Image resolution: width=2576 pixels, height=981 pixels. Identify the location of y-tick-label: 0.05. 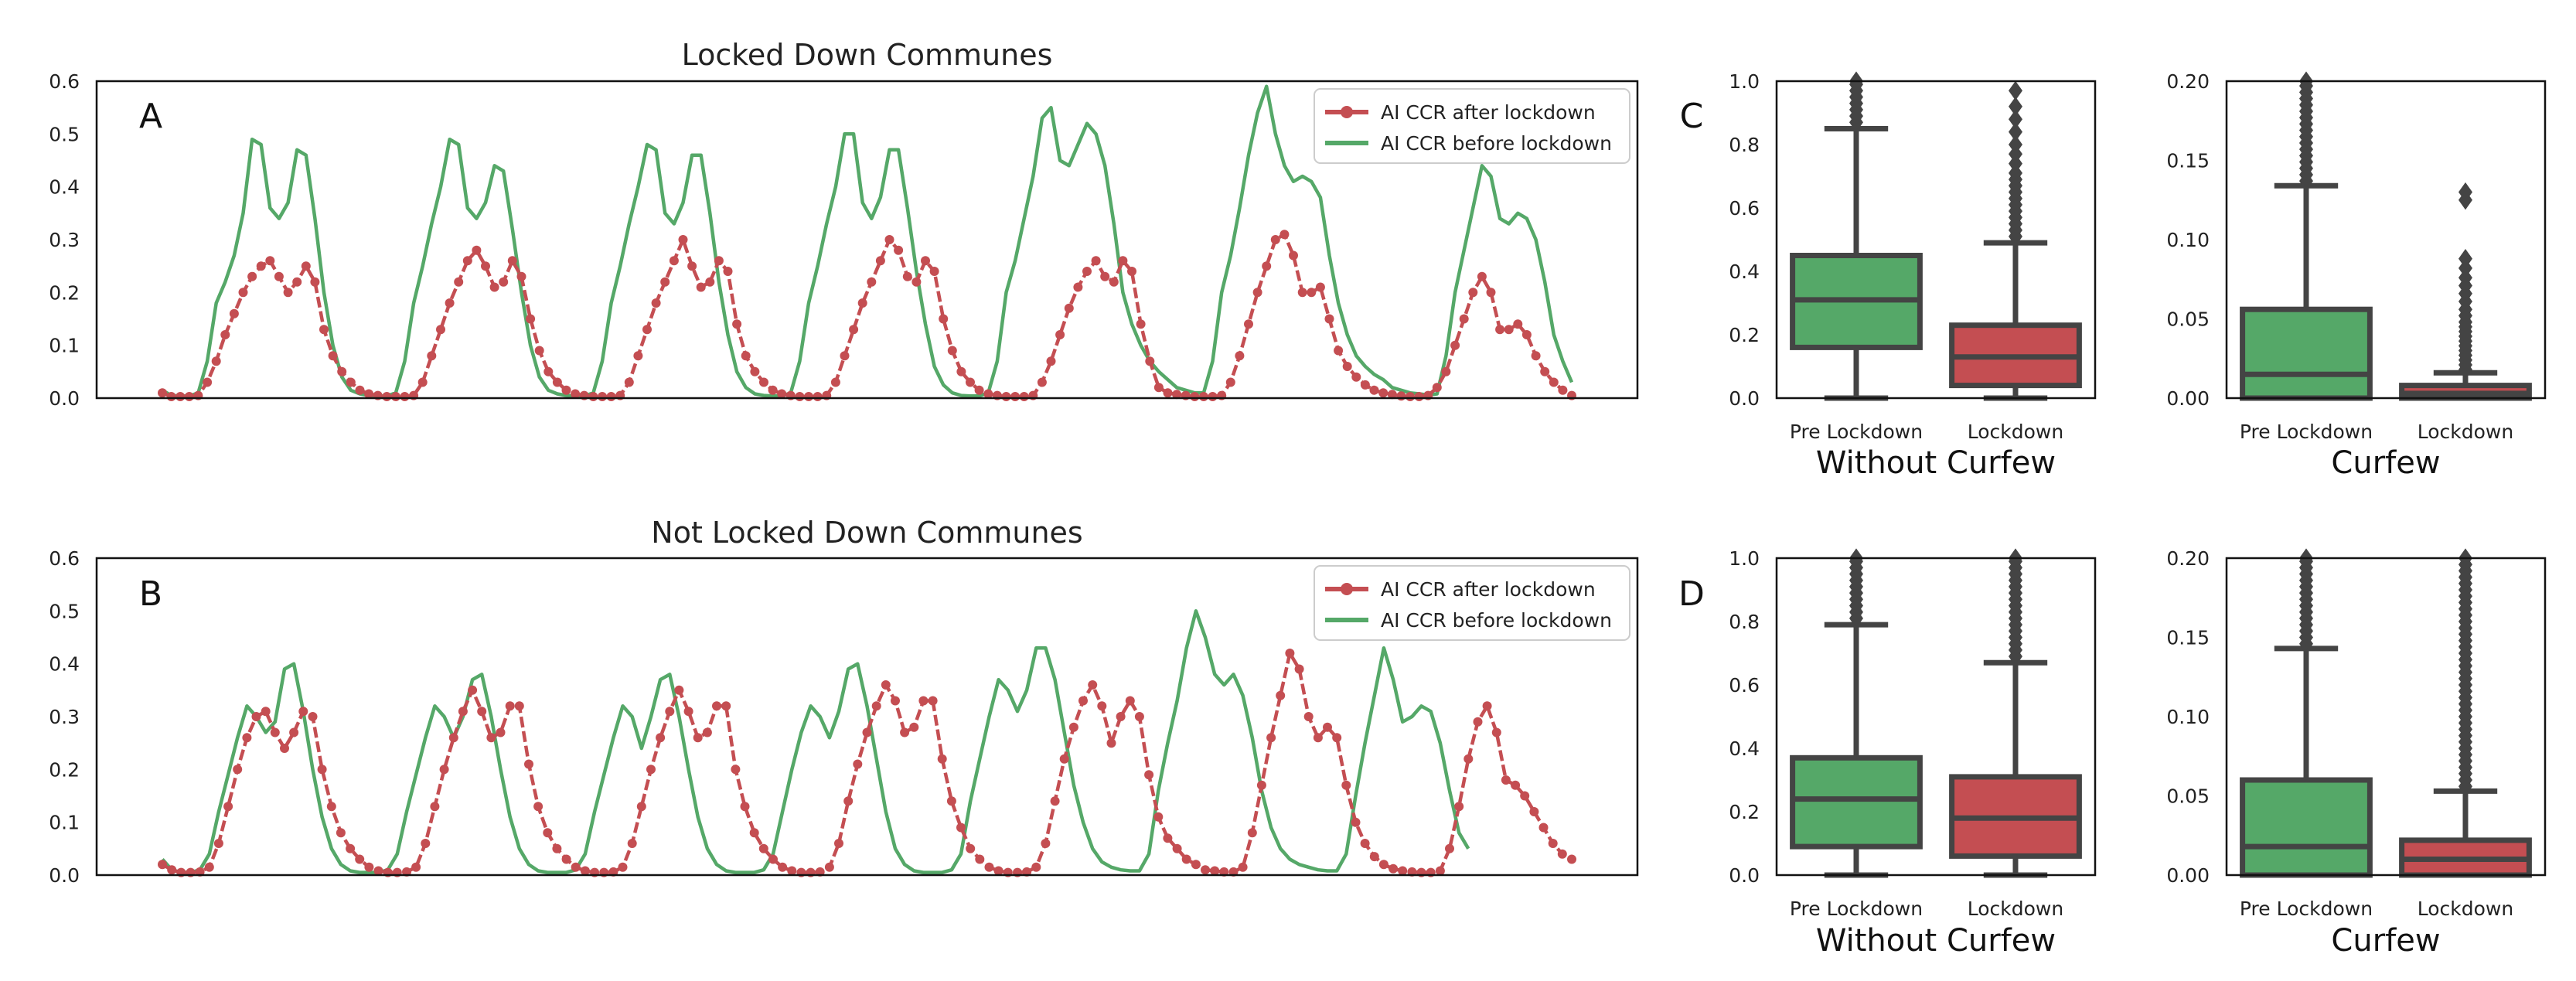
(2188, 796).